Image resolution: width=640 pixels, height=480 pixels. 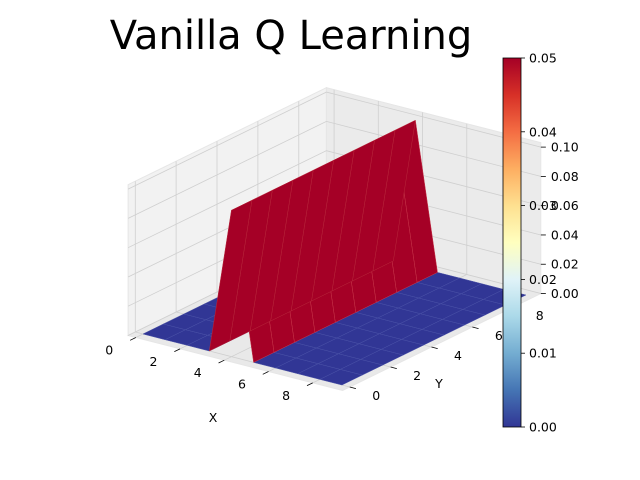 What do you see at coordinates (543, 427) in the screenshot?
I see `colorbar-tick-label: 0.00` at bounding box center [543, 427].